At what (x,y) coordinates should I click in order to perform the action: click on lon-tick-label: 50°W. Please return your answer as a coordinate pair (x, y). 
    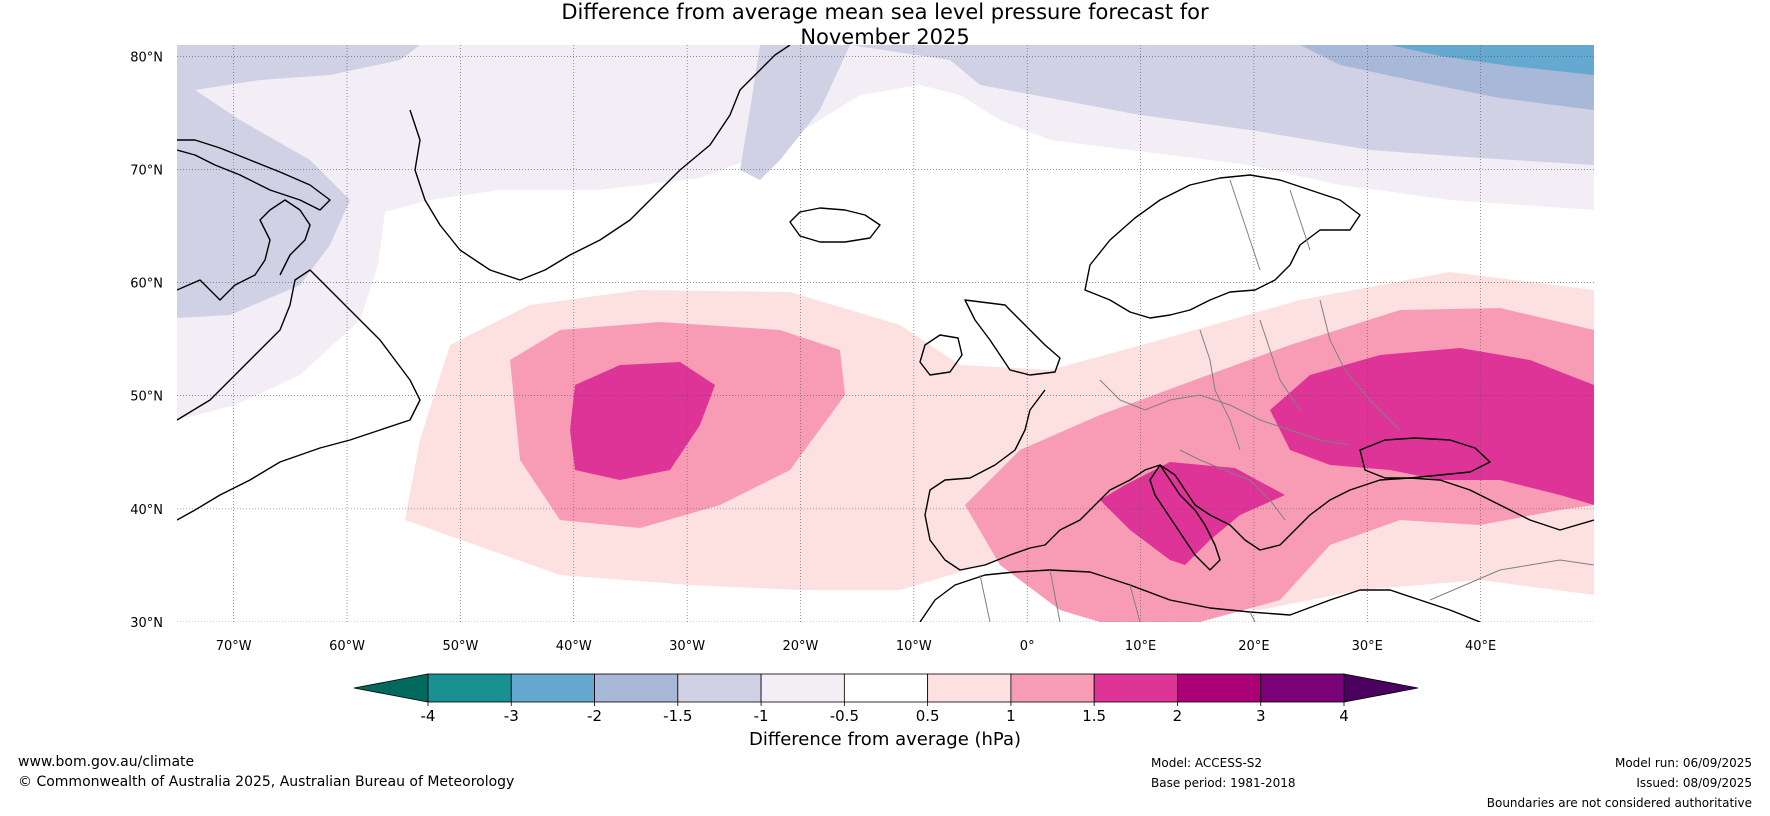
    Looking at the image, I should click on (460, 646).